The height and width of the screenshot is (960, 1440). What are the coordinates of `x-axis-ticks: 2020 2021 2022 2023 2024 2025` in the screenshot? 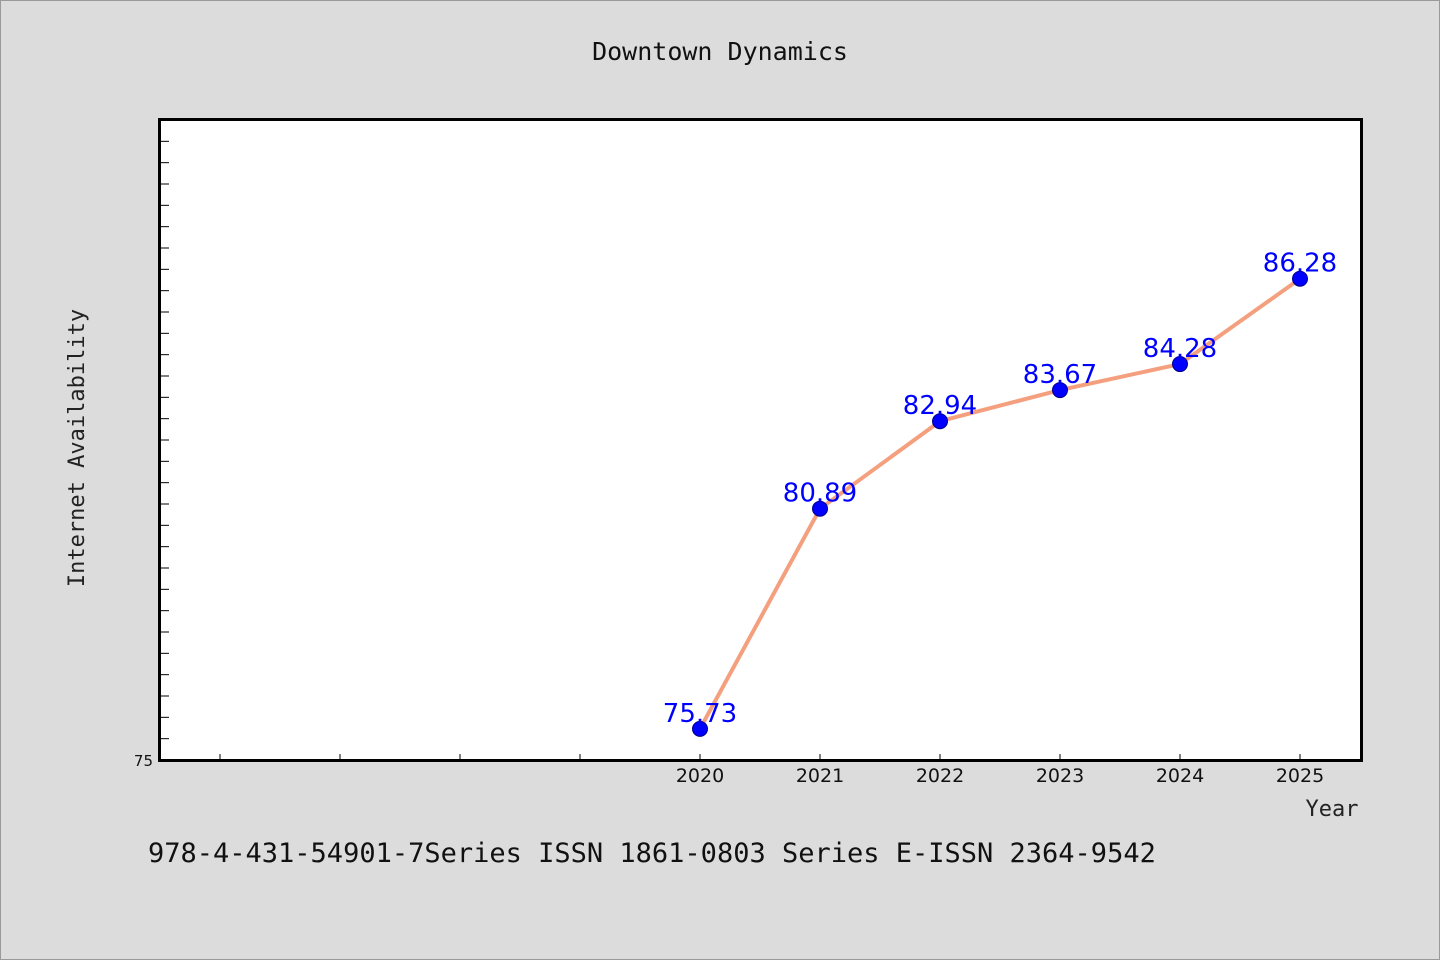 It's located at (771, 770).